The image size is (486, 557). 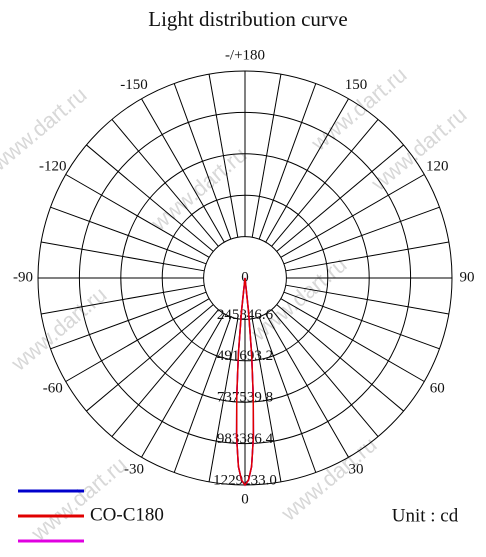 I want to click on theta-tick-label: -30, so click(x=134, y=470).